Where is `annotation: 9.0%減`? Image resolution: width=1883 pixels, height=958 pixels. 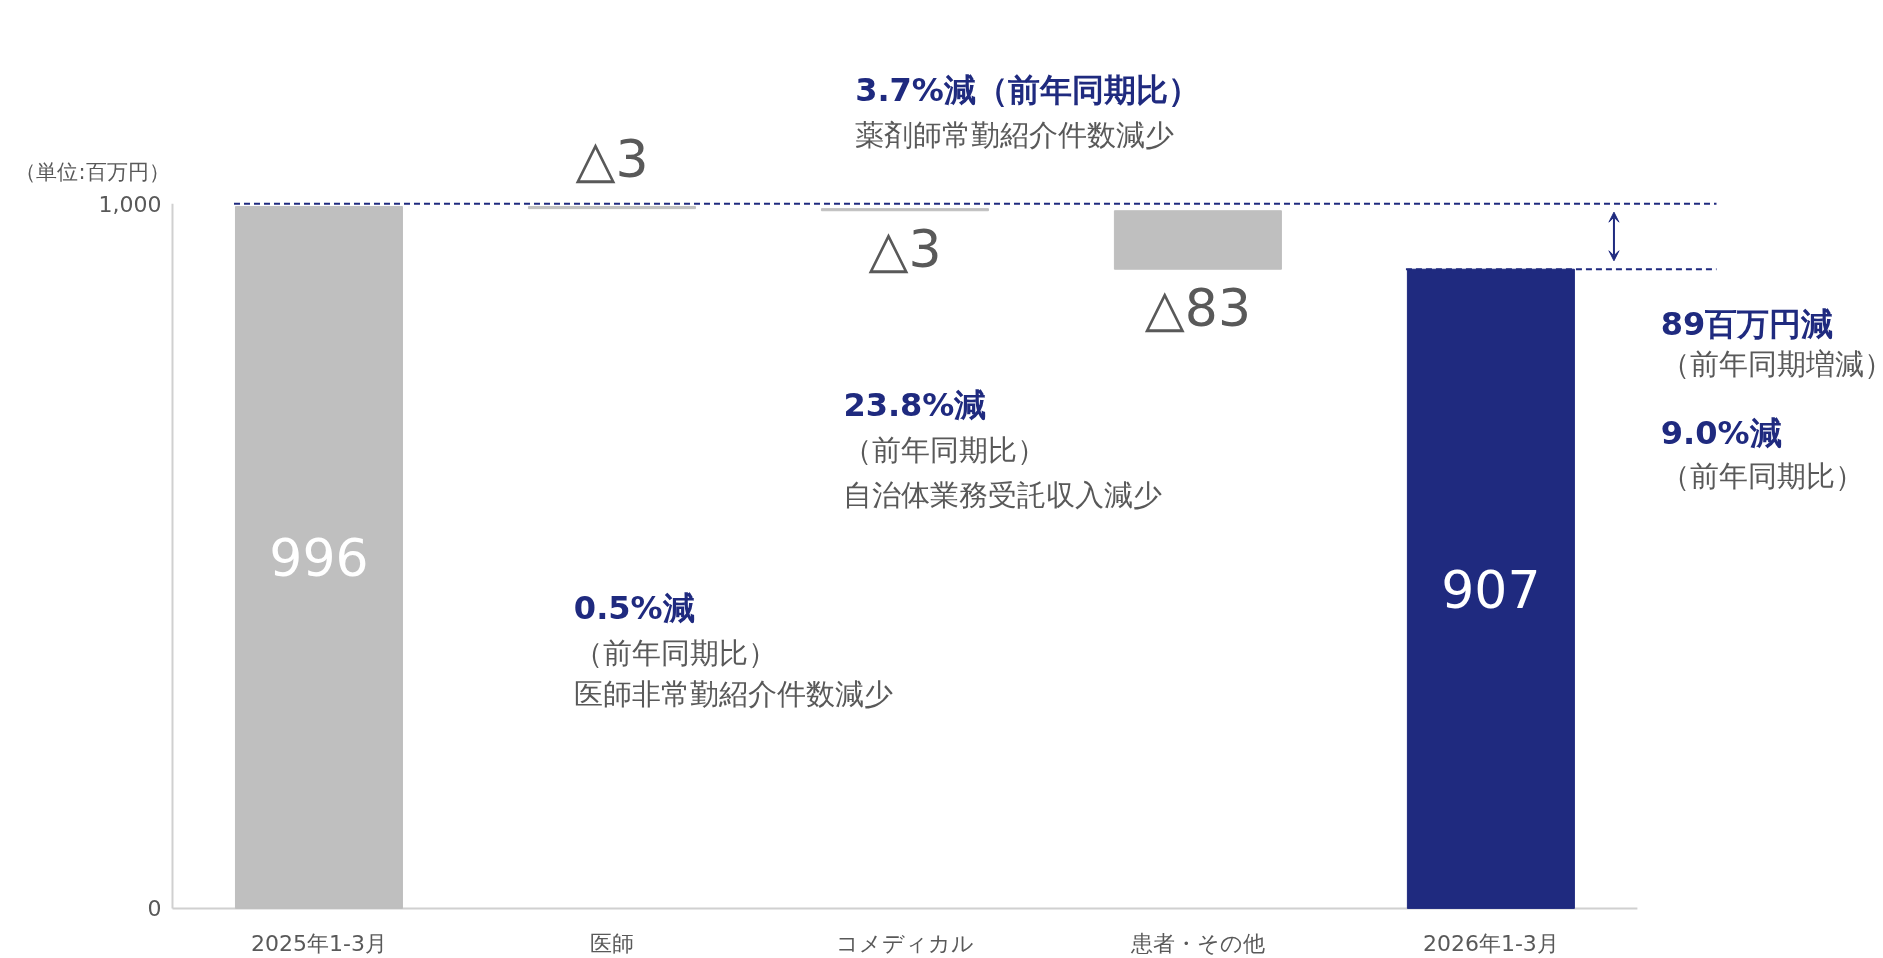 annotation: 9.0%減 is located at coordinates (1721, 433).